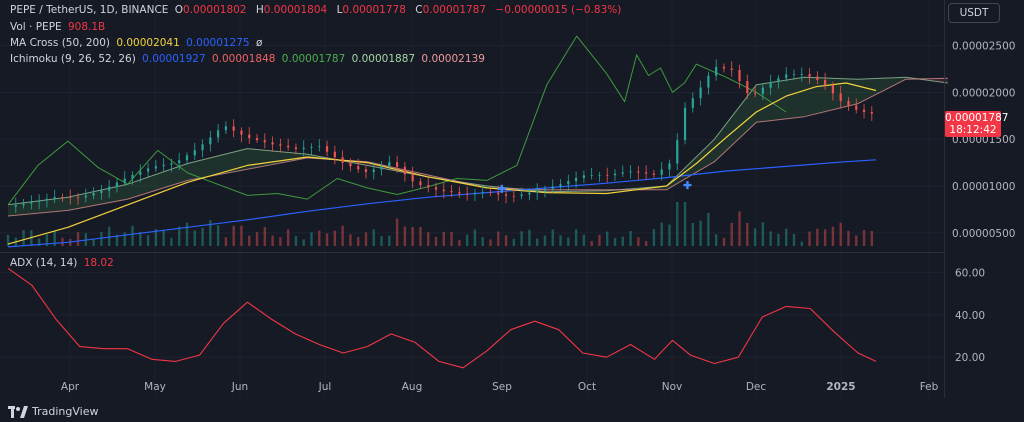 This screenshot has width=1024, height=422. Describe the element at coordinates (176, 182) in the screenshot. I see `cloud-bullish` at that location.